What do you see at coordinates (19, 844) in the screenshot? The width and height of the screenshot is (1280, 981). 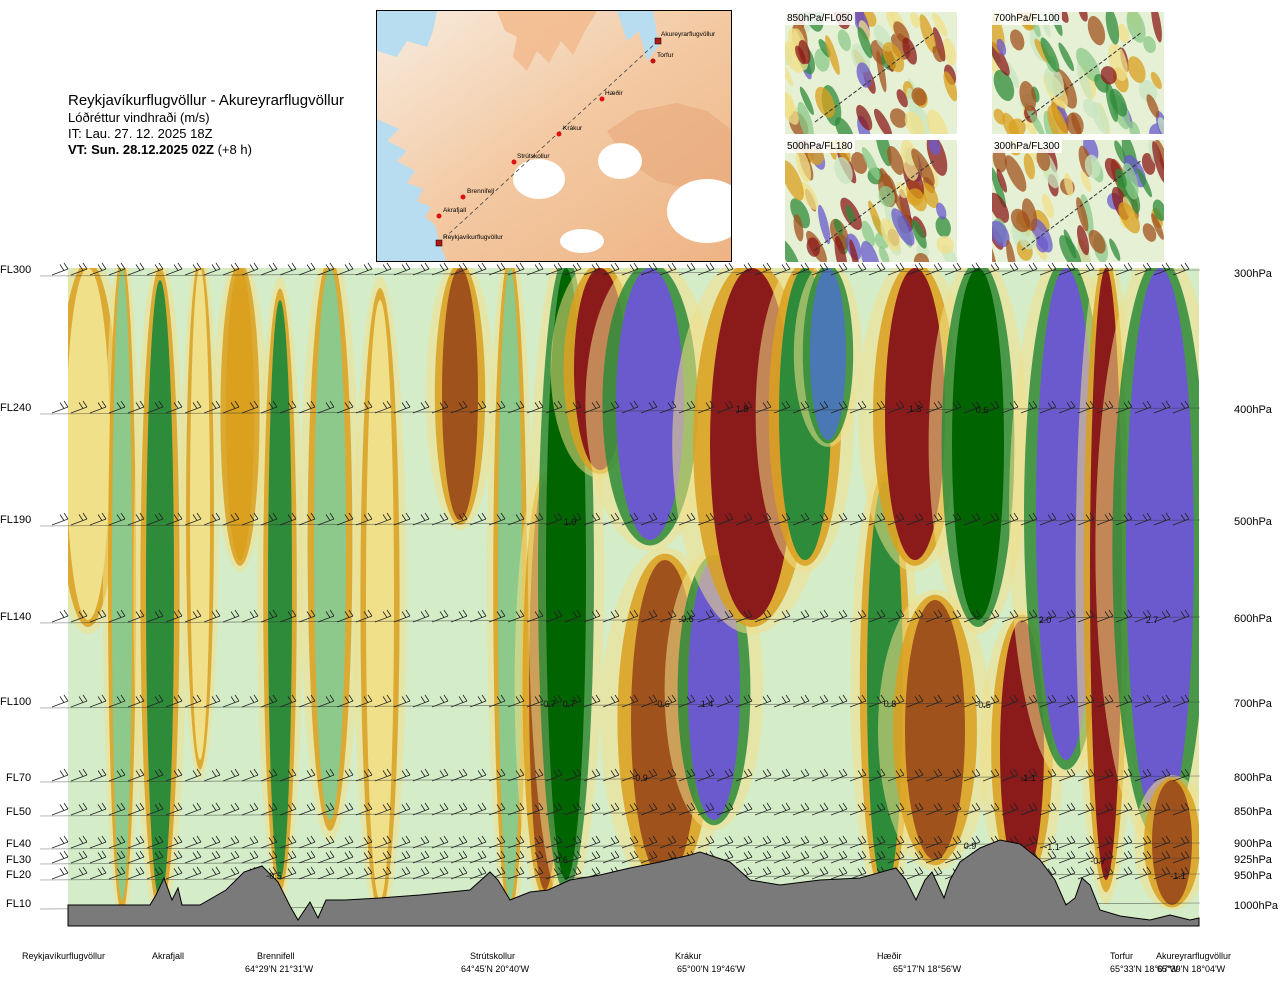 I see `fl-label-40: FL40` at bounding box center [19, 844].